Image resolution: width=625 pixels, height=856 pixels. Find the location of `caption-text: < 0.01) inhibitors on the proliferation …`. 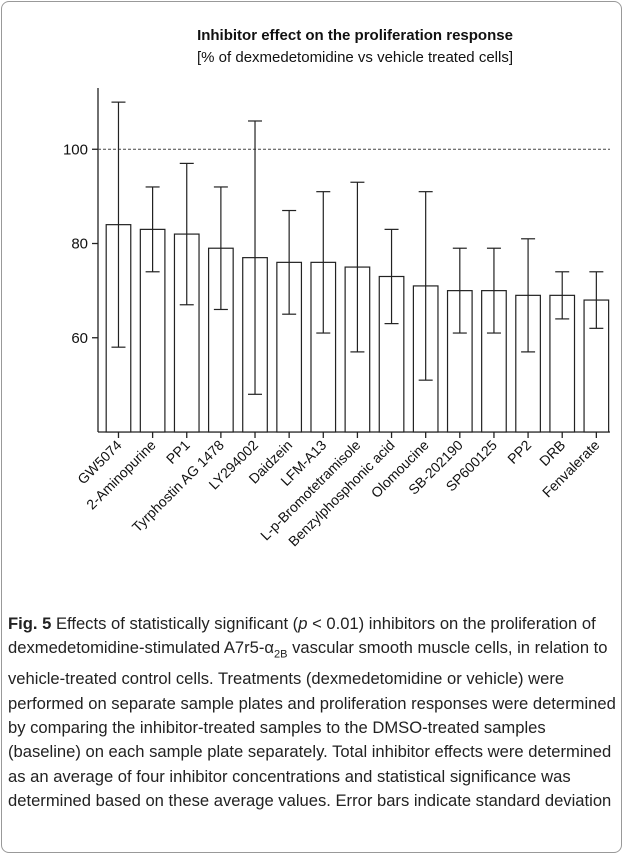

caption-text: < 0.01) inhibitors on the proliferation … is located at coordinates (302, 636).